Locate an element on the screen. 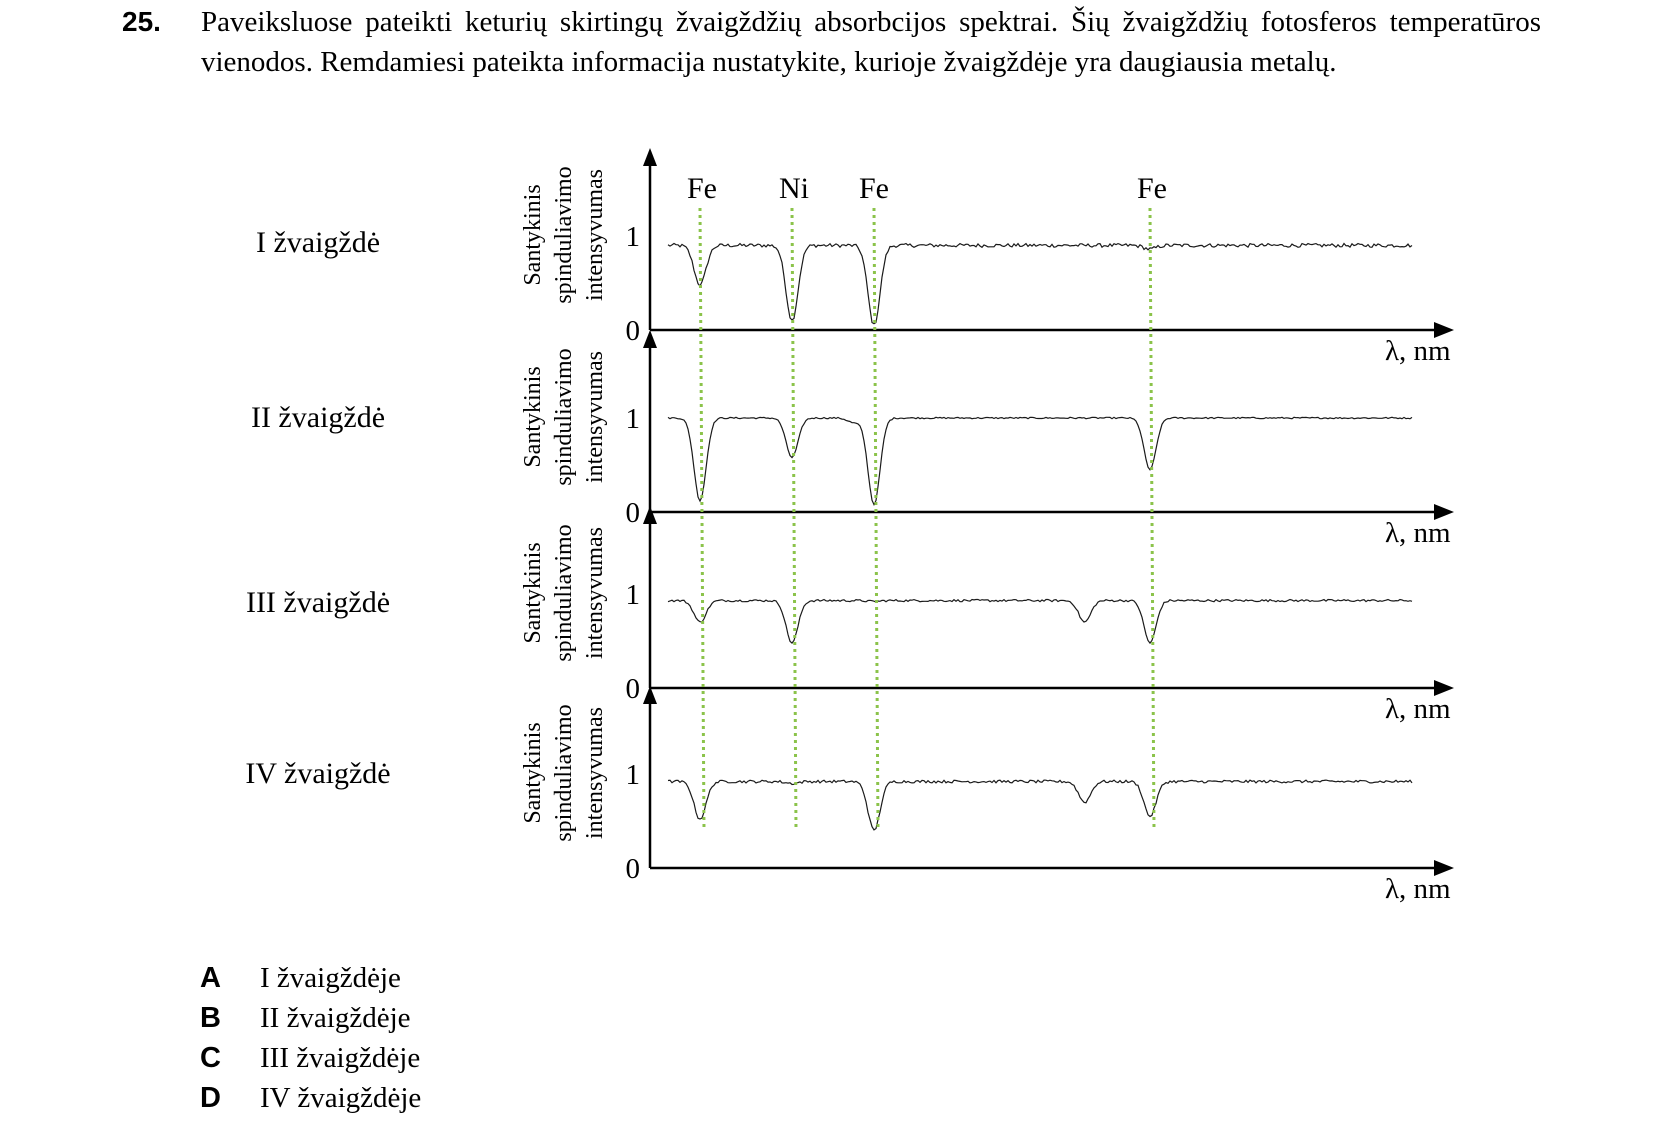  star-label: III žvaigždė is located at coordinates (318, 602).